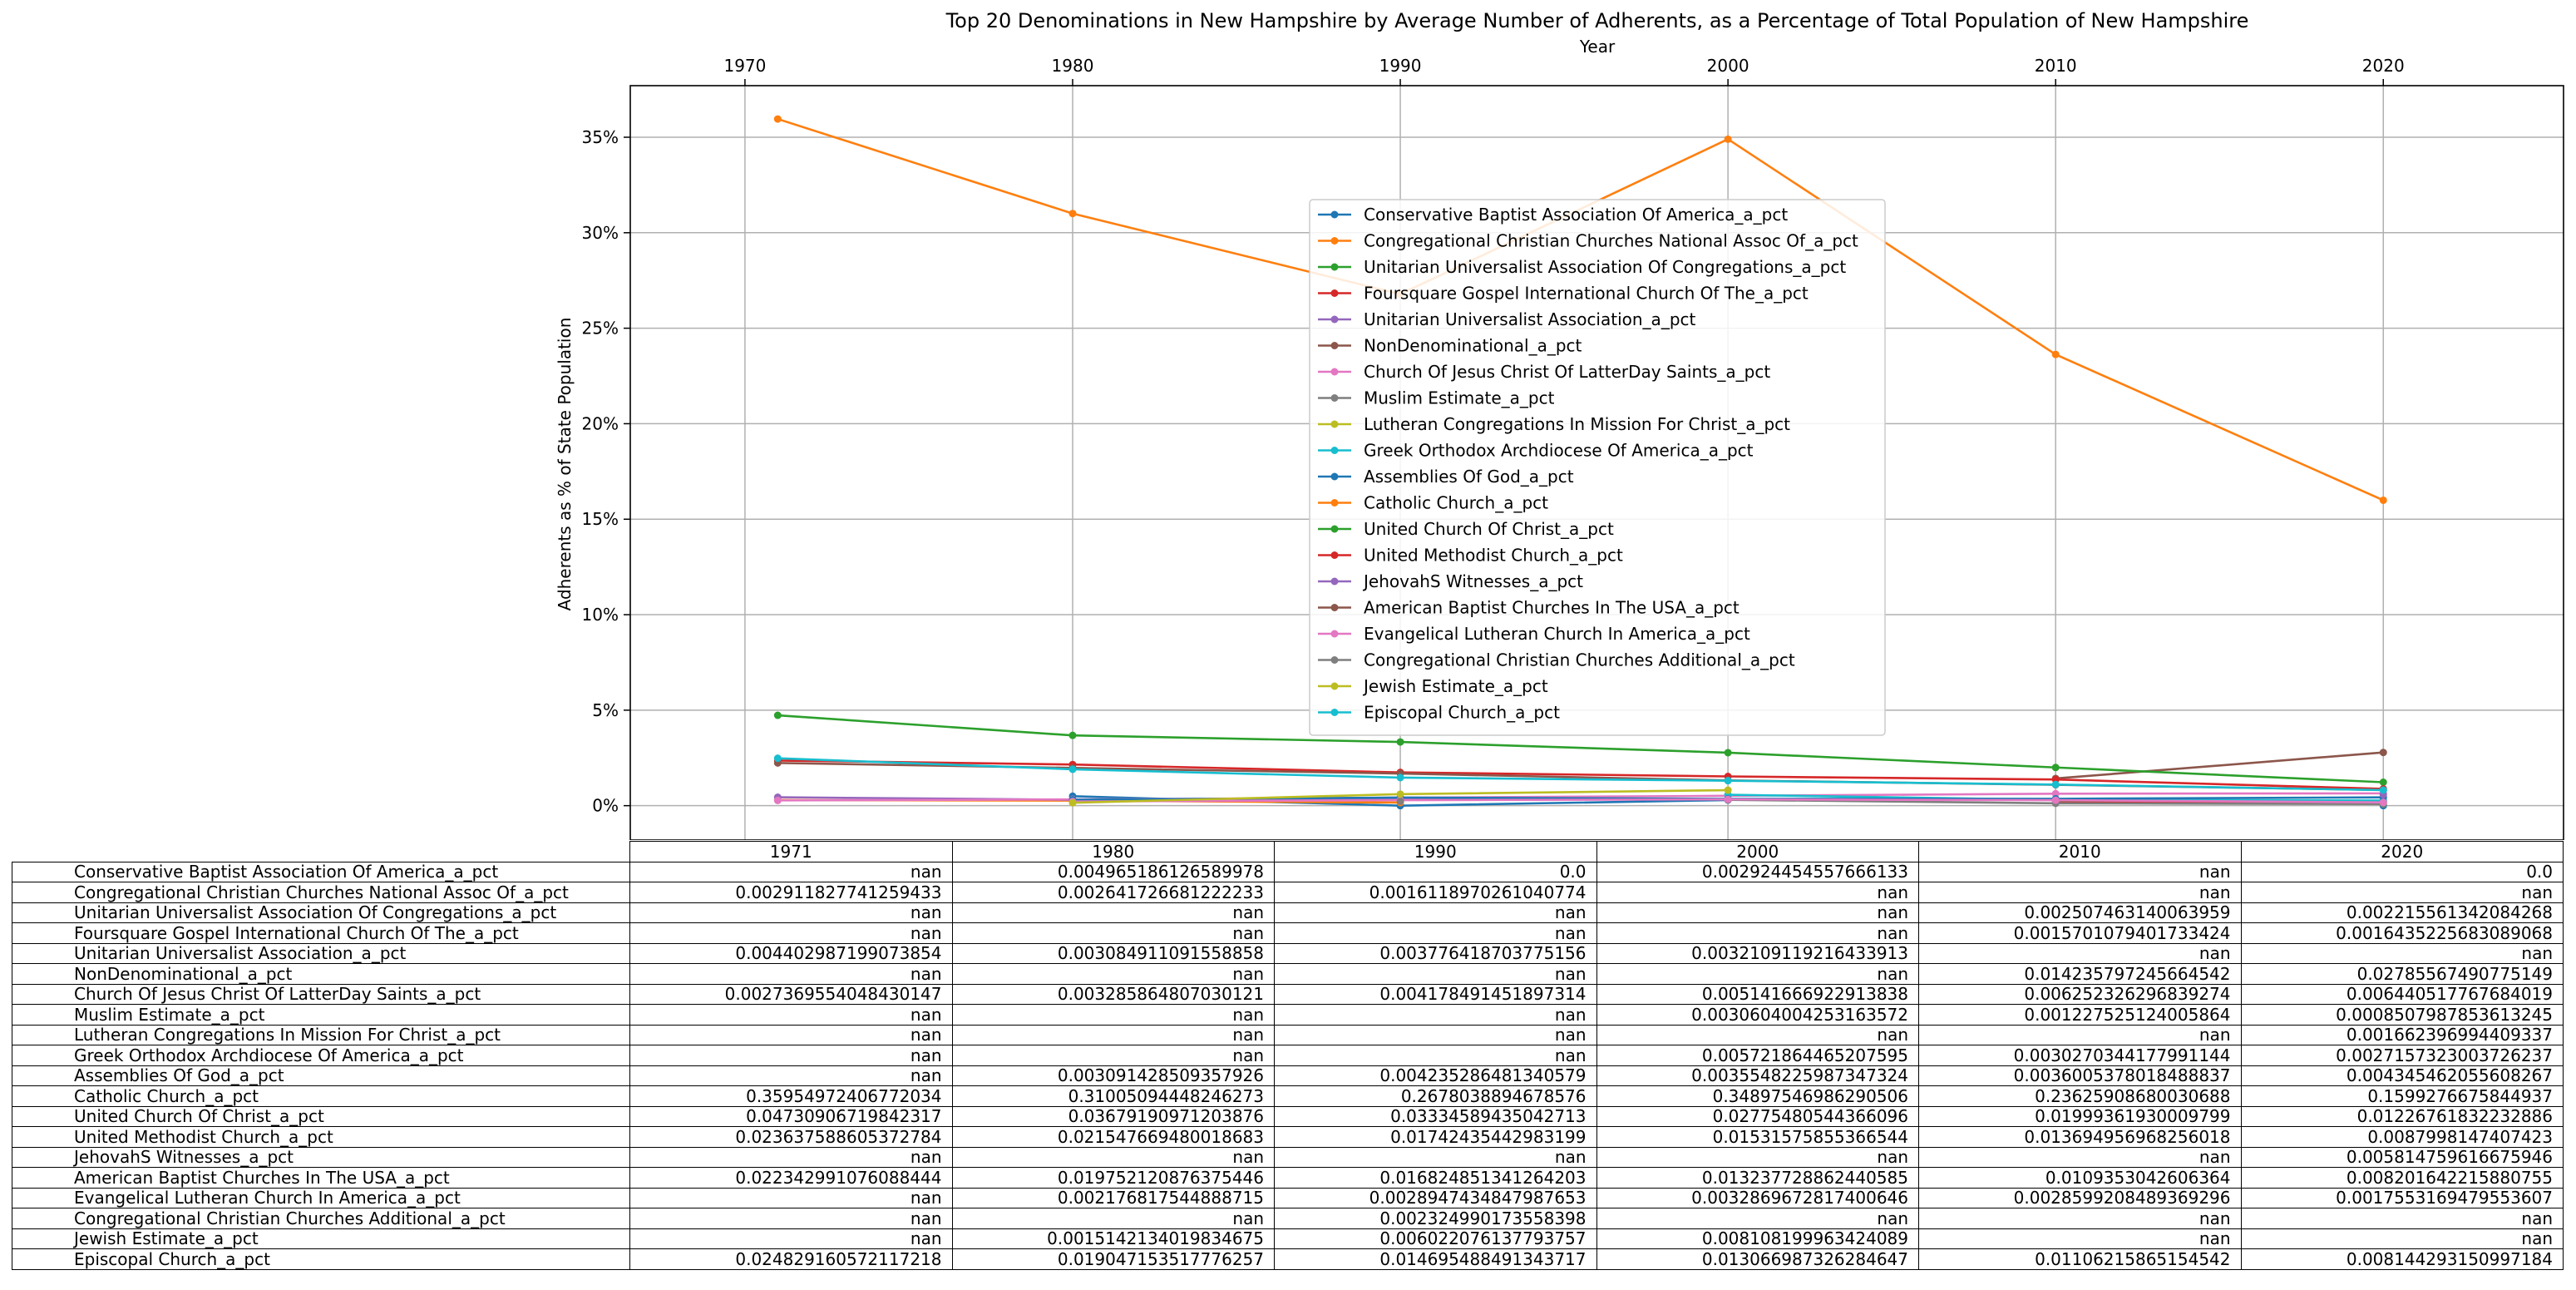  What do you see at coordinates (1728, 66) in the screenshot?
I see `x-tick-label: 2000` at bounding box center [1728, 66].